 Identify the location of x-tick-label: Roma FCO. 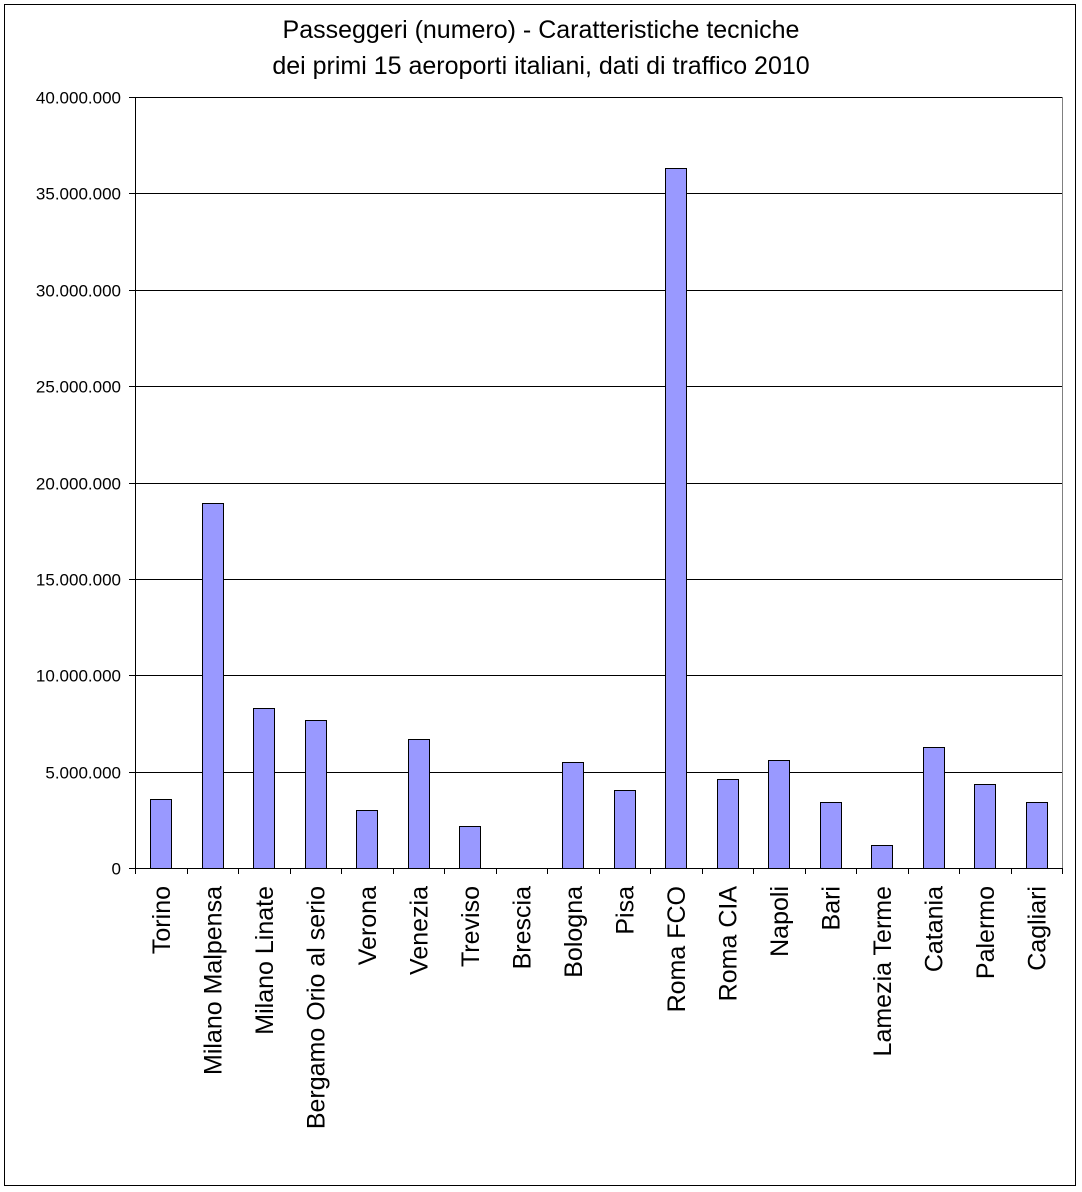
(677, 949).